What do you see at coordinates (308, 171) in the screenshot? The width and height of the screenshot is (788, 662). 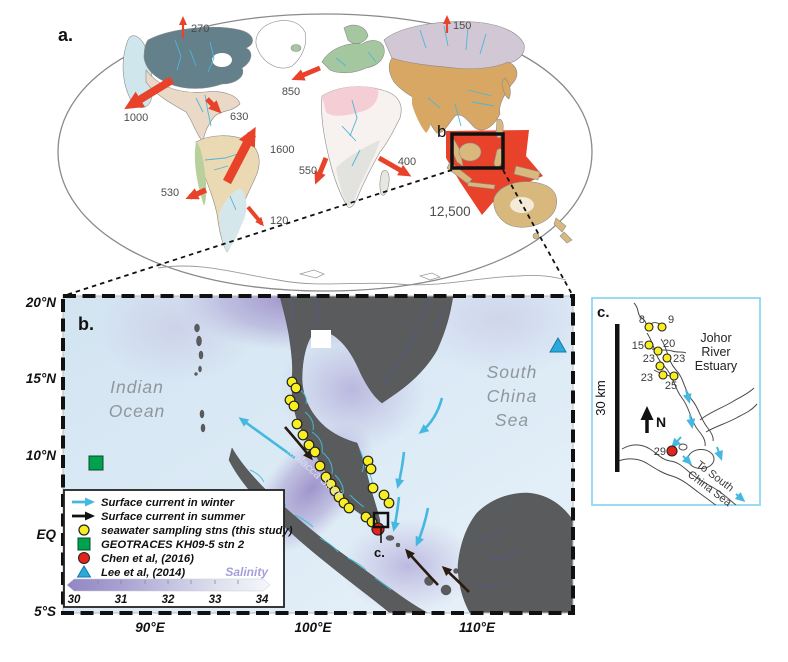 I see `discharge-value-550: 550` at bounding box center [308, 171].